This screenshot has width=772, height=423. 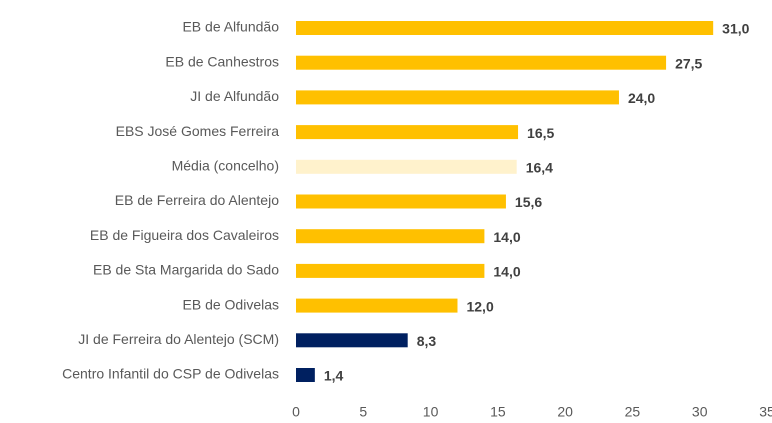 What do you see at coordinates (431, 412) in the screenshot?
I see `x-tick-label: 10` at bounding box center [431, 412].